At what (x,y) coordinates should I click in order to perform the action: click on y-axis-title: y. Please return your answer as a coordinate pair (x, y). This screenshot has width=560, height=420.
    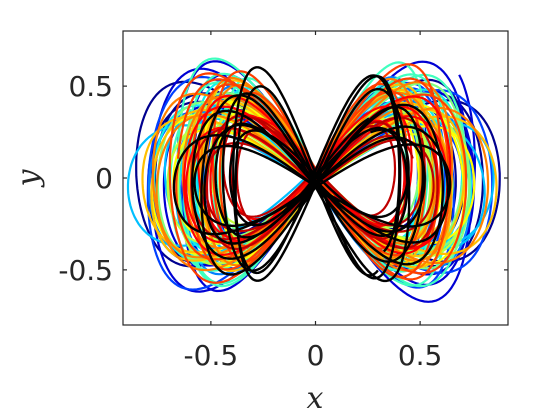
    Looking at the image, I should click on (28, 178).